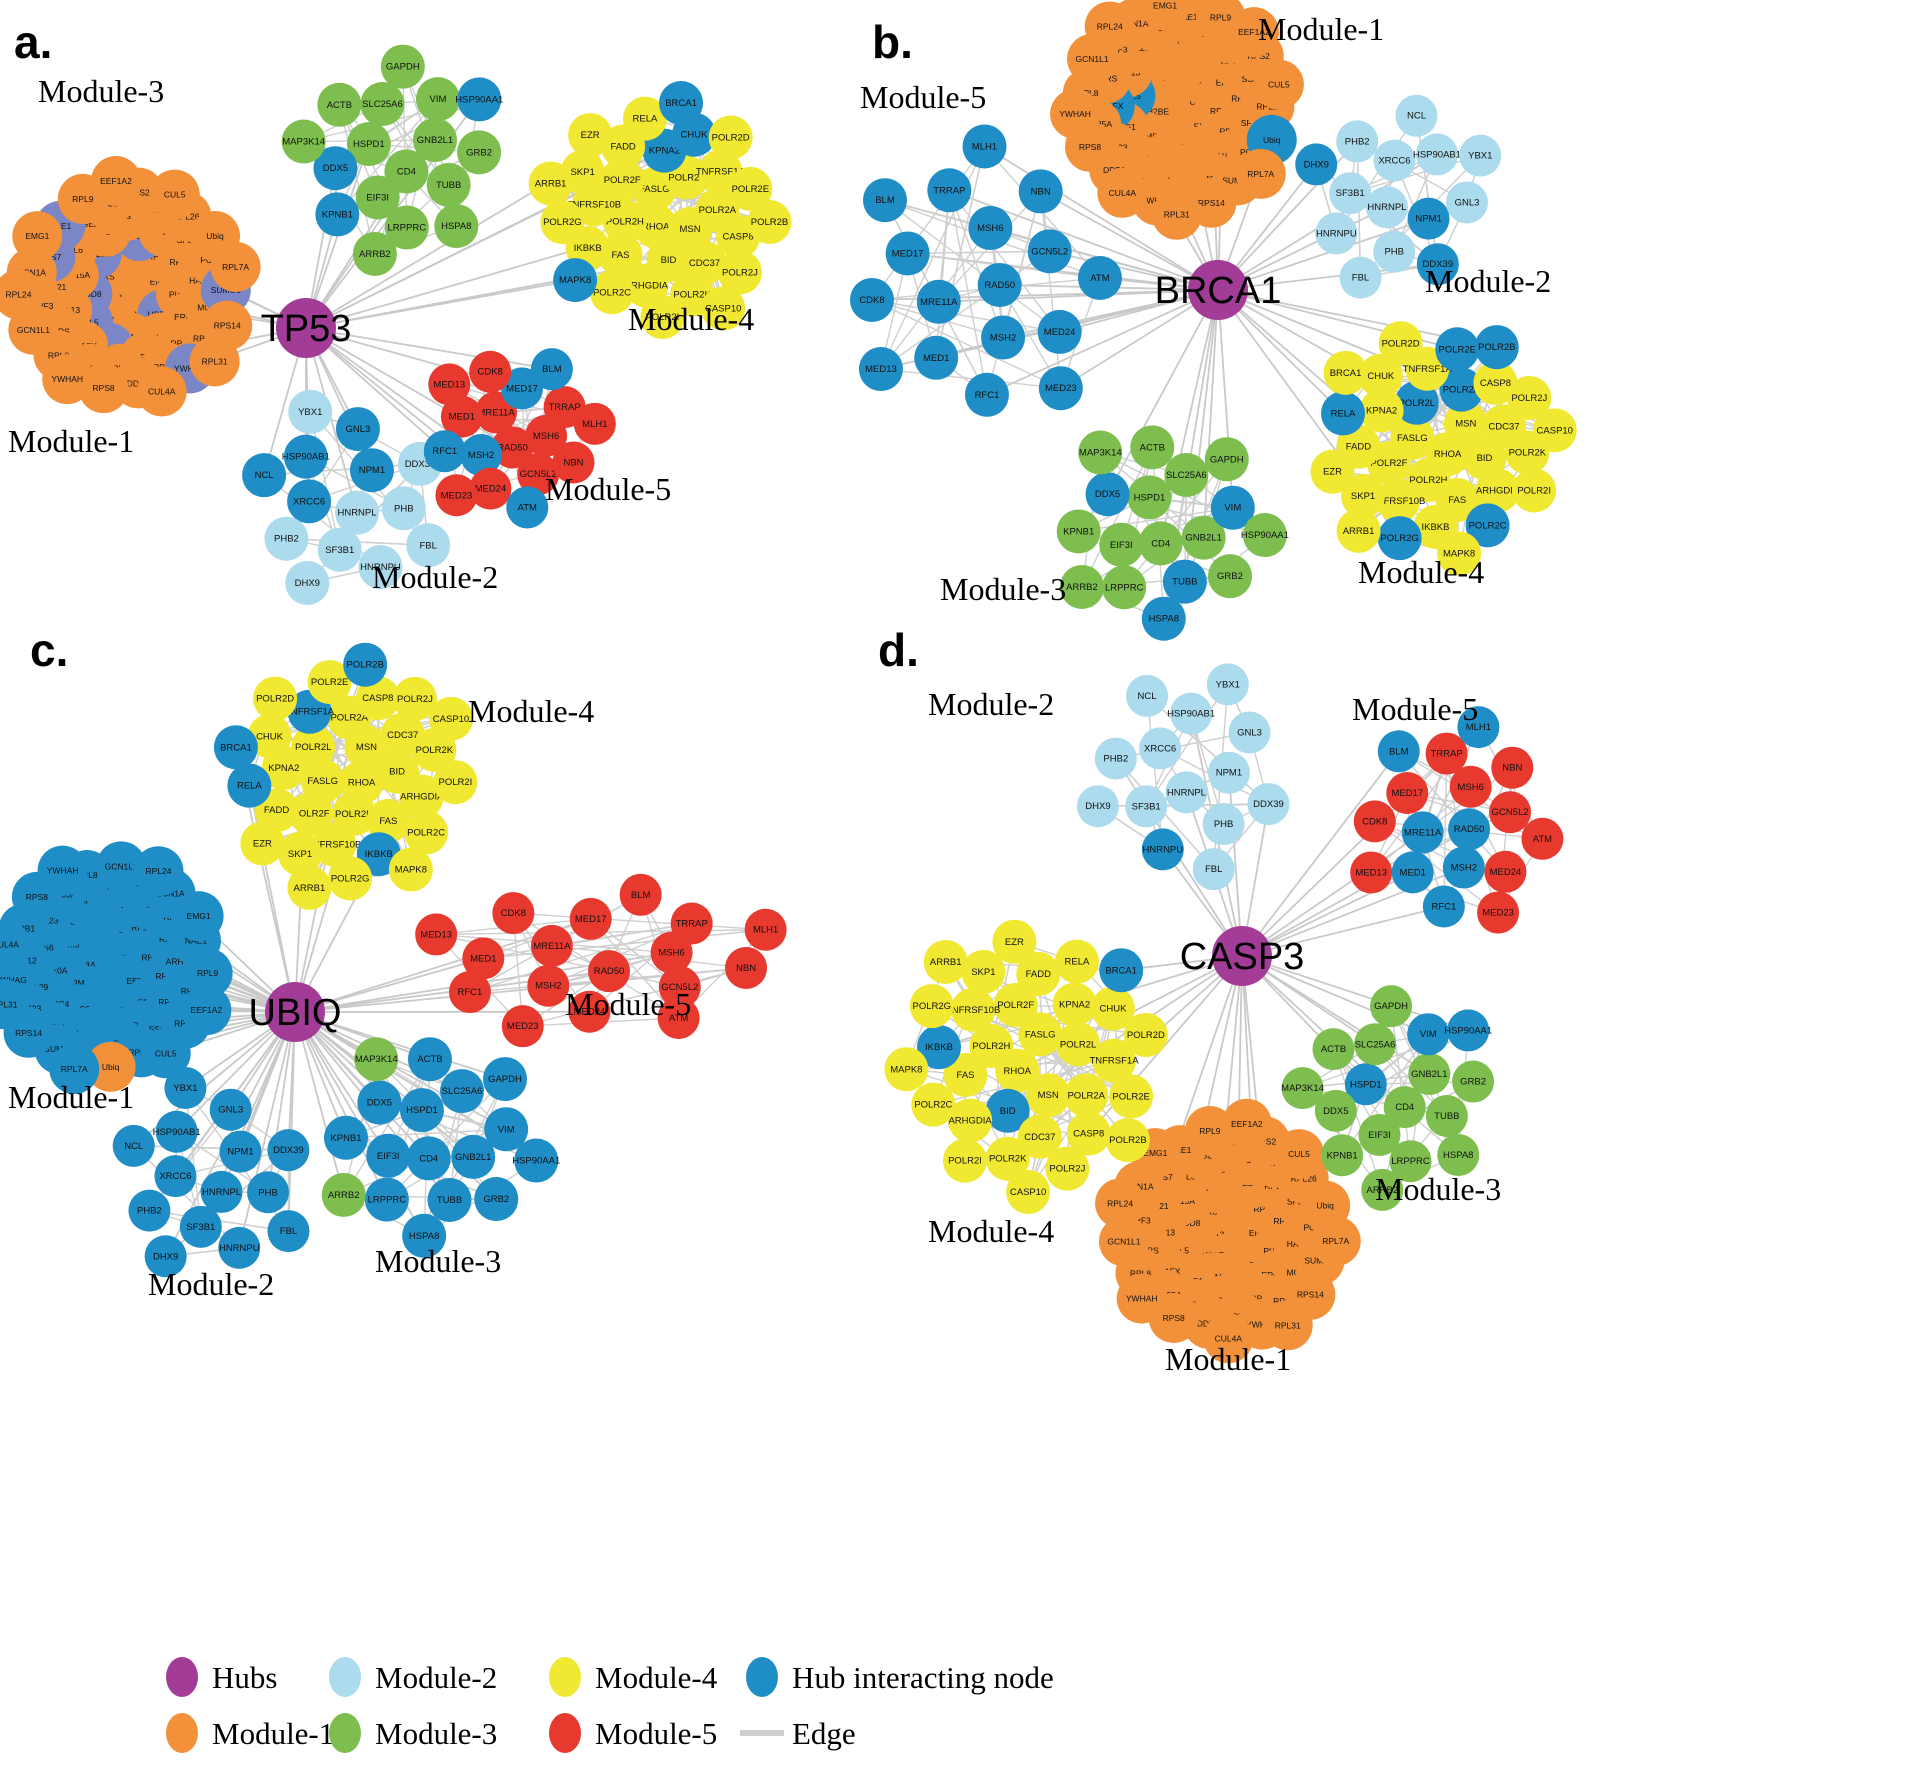  I want to click on legend-label-module1: Module-1, so click(273, 1733).